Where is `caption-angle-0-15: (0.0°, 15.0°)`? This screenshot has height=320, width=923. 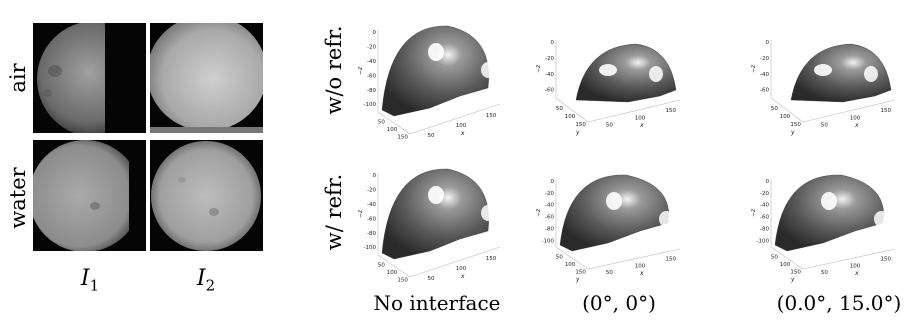
caption-angle-0-15: (0.0°, 15.0°) is located at coordinates (839, 303).